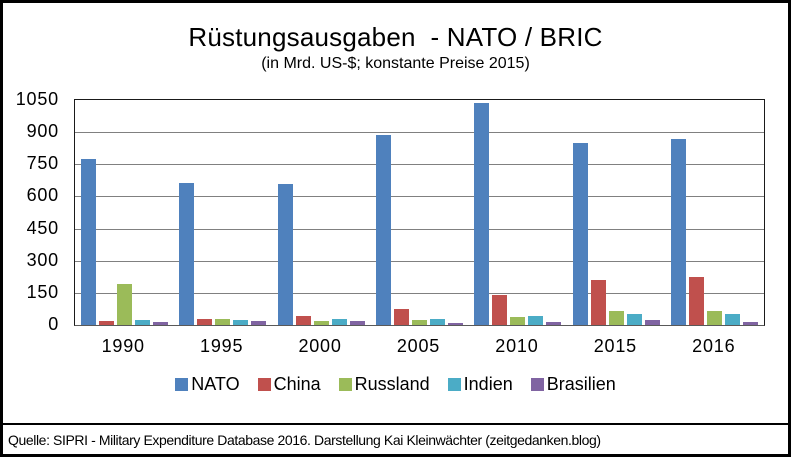 Image resolution: width=791 pixels, height=457 pixels. What do you see at coordinates (106, 322) in the screenshot?
I see `bar-china-1990` at bounding box center [106, 322].